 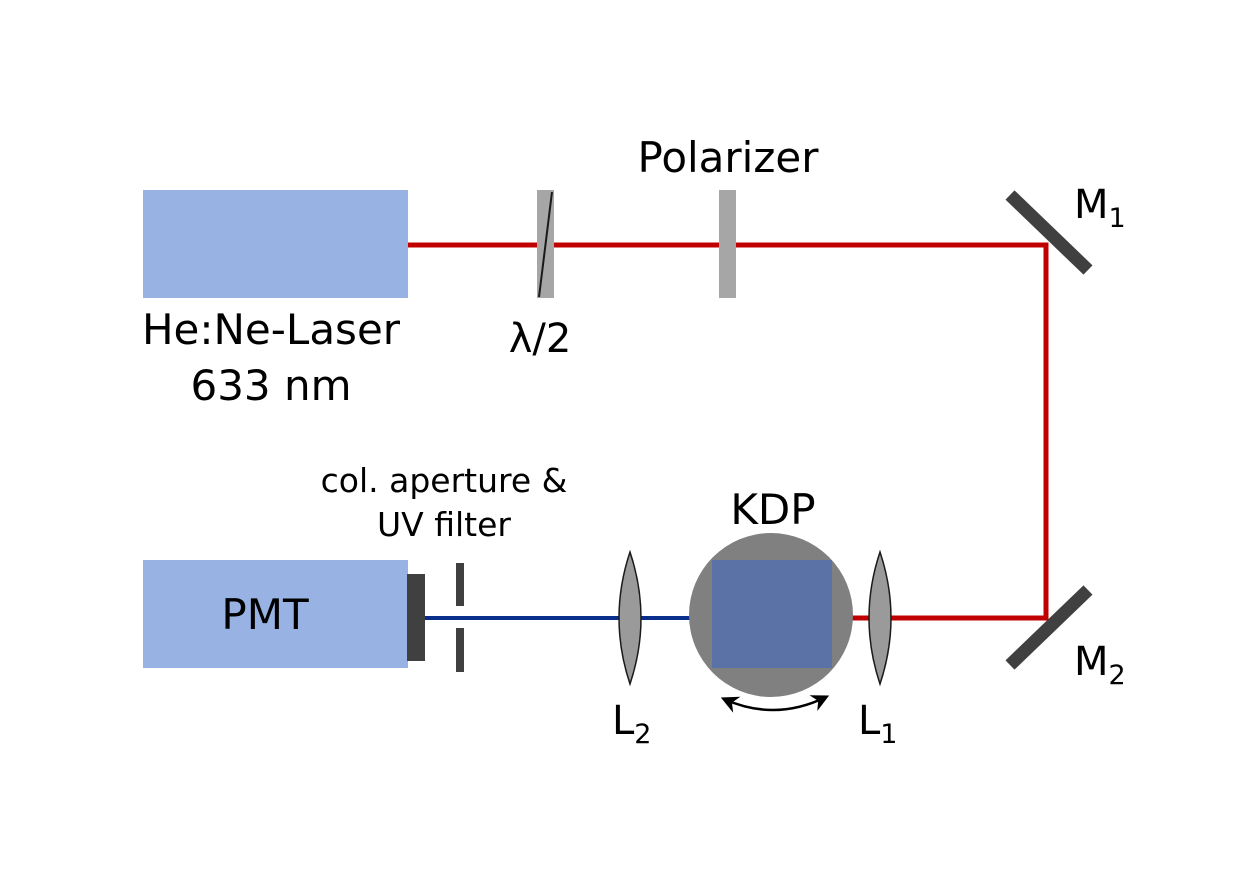 I want to click on double-arrow-icon, so click(x=775, y=704).